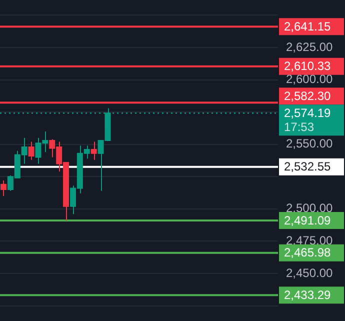 The height and width of the screenshot is (321, 345). Describe the element at coordinates (308, 66) in the screenshot. I see `ref-line-label: 2,610.33` at that location.